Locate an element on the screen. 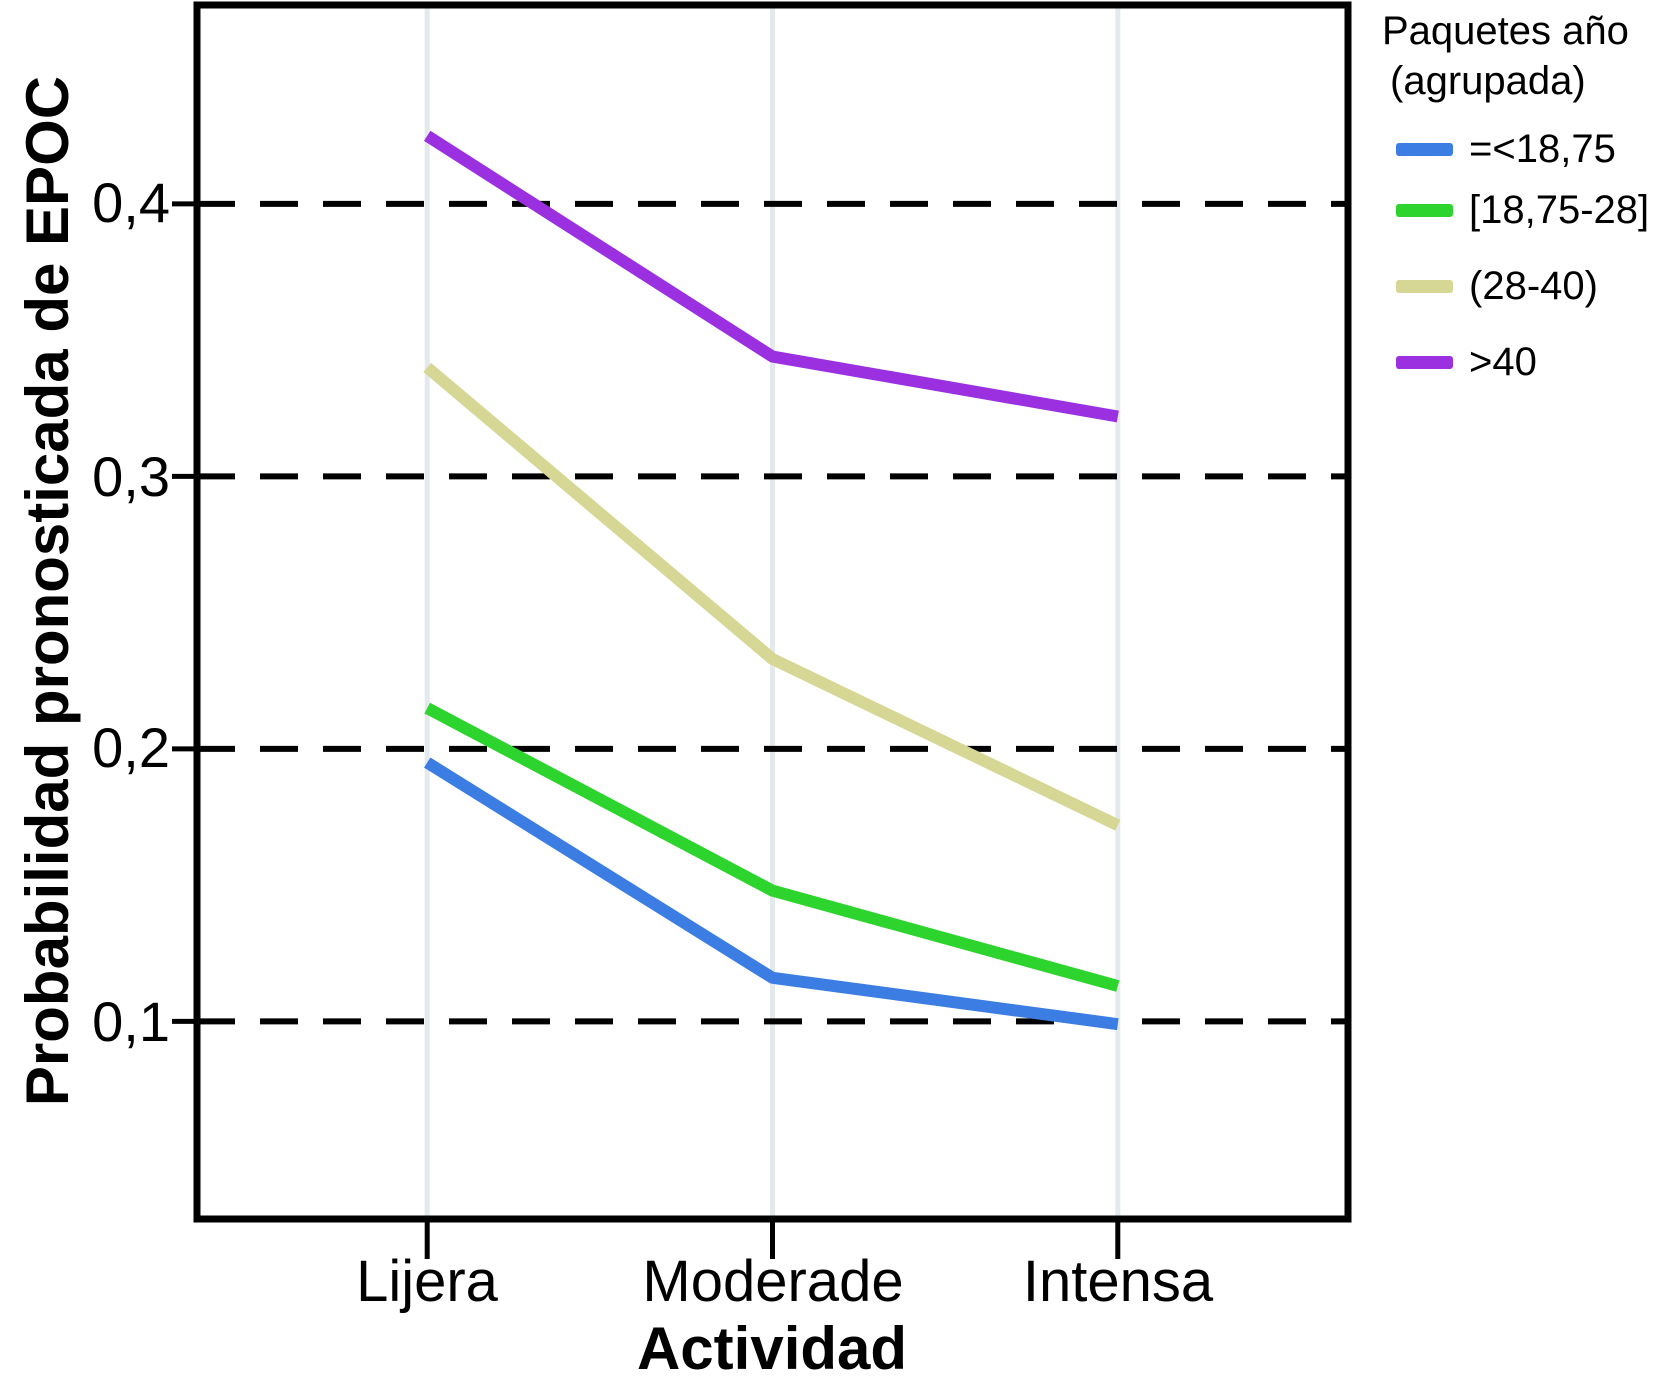 This screenshot has width=1660, height=1382. legend-entry-label: [18,75-28] is located at coordinates (1559, 209).